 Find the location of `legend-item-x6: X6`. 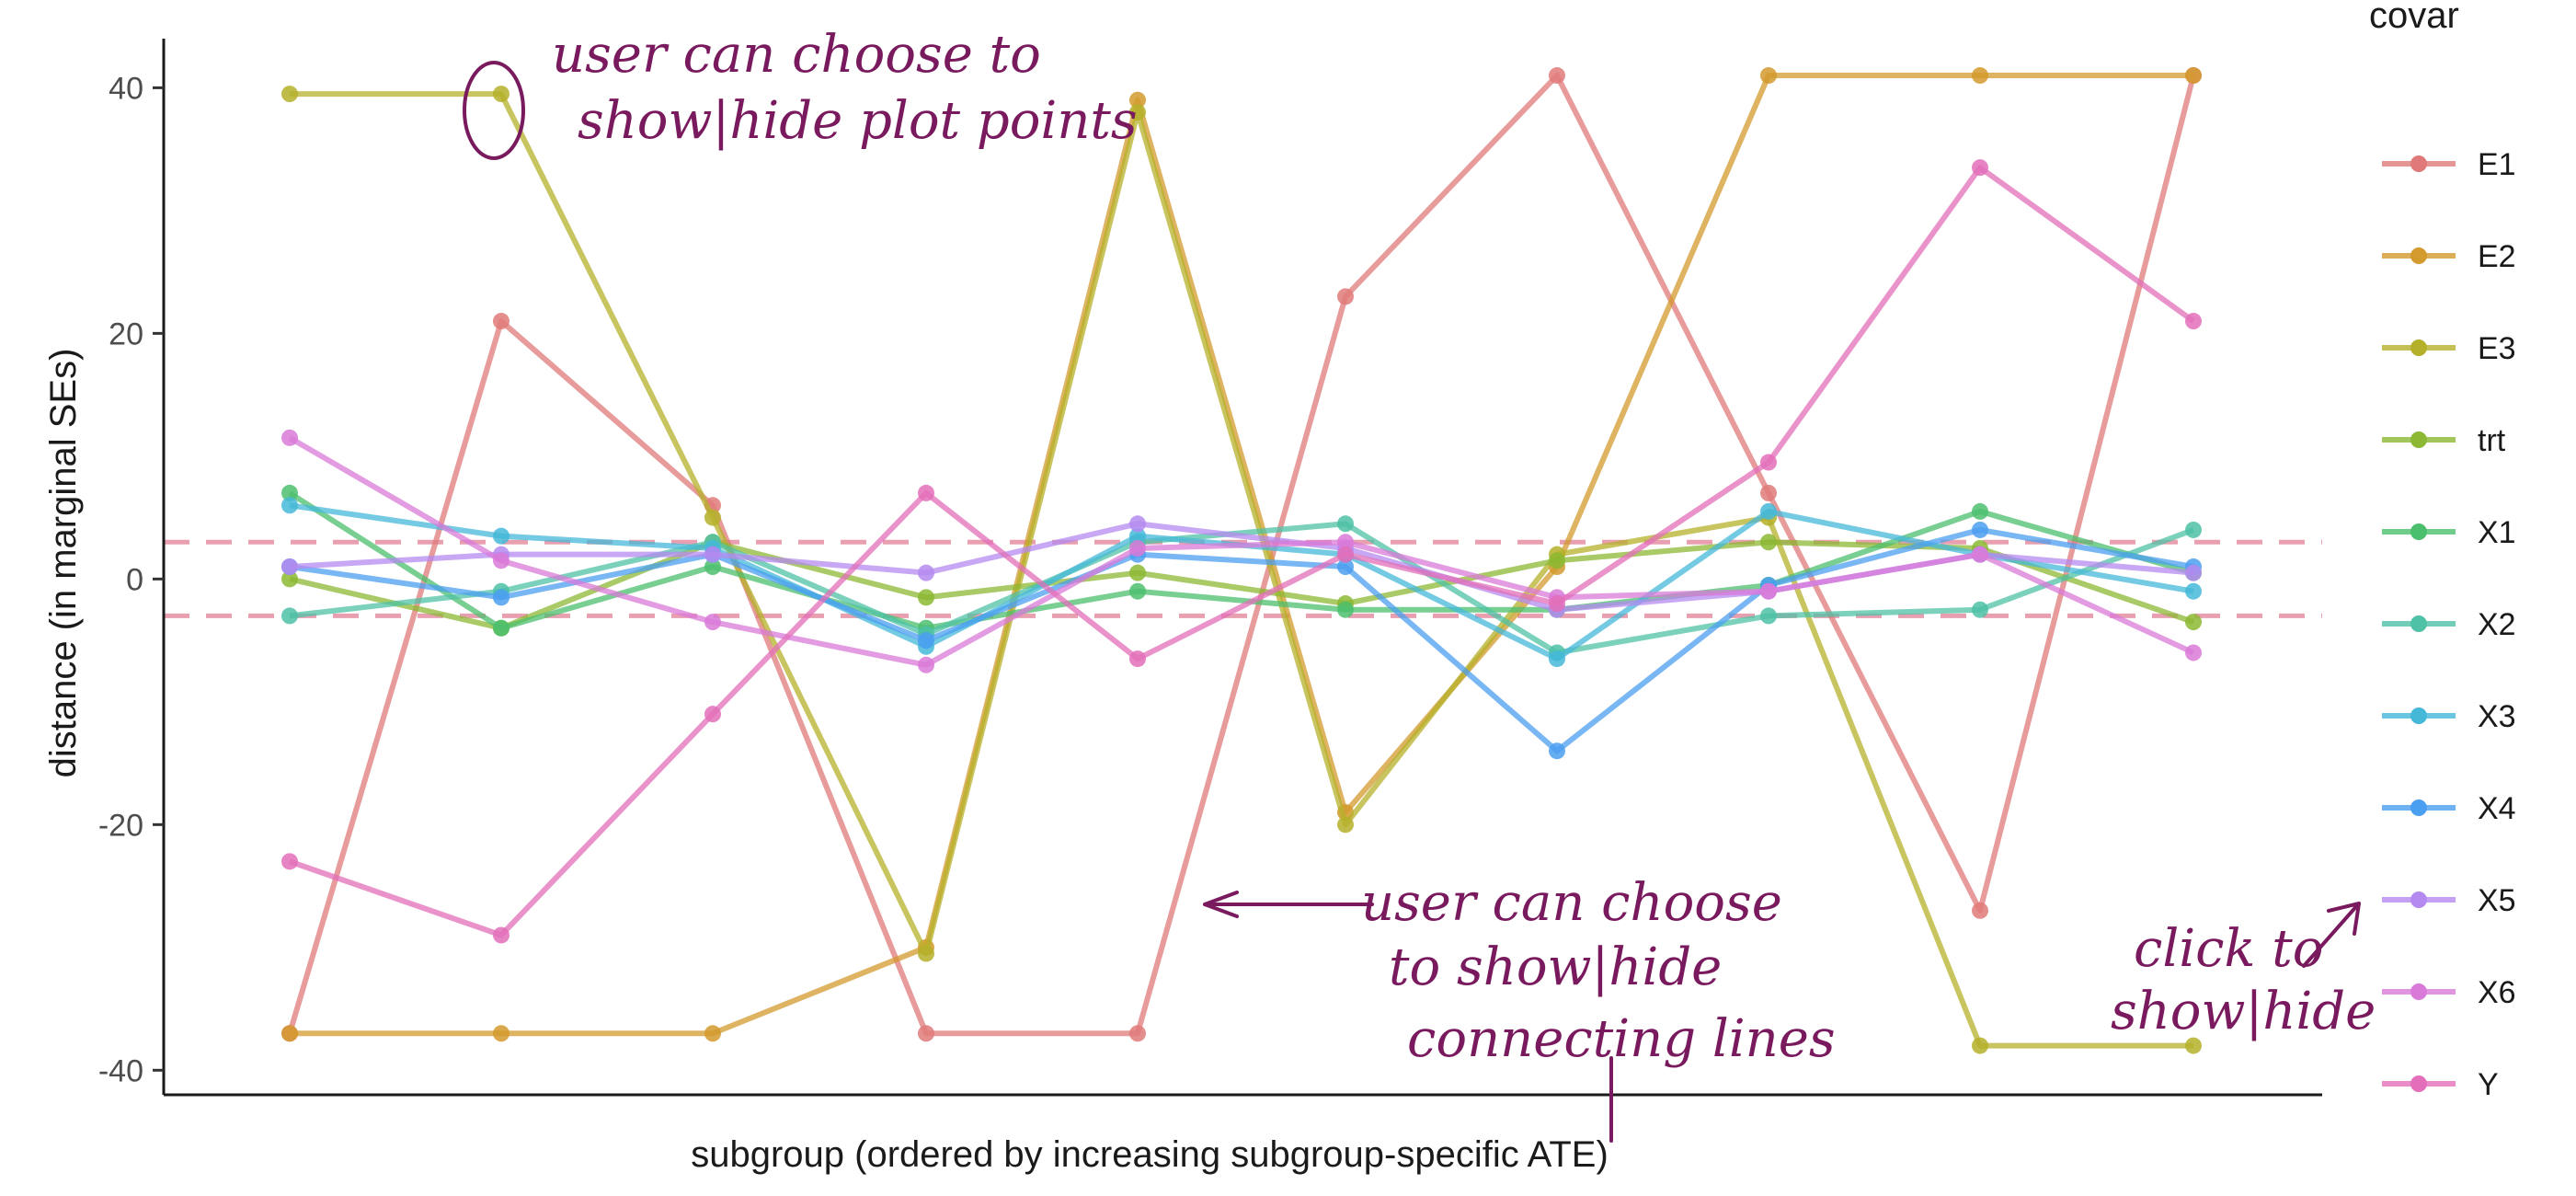

legend-item-x6: X6 is located at coordinates (2449, 993).